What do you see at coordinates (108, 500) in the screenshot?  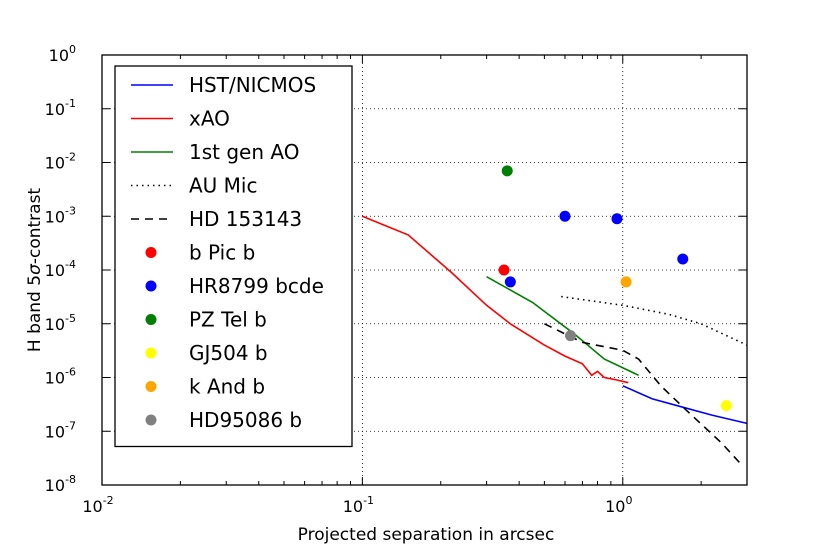 I see `x-tick-label-exponent: -2` at bounding box center [108, 500].